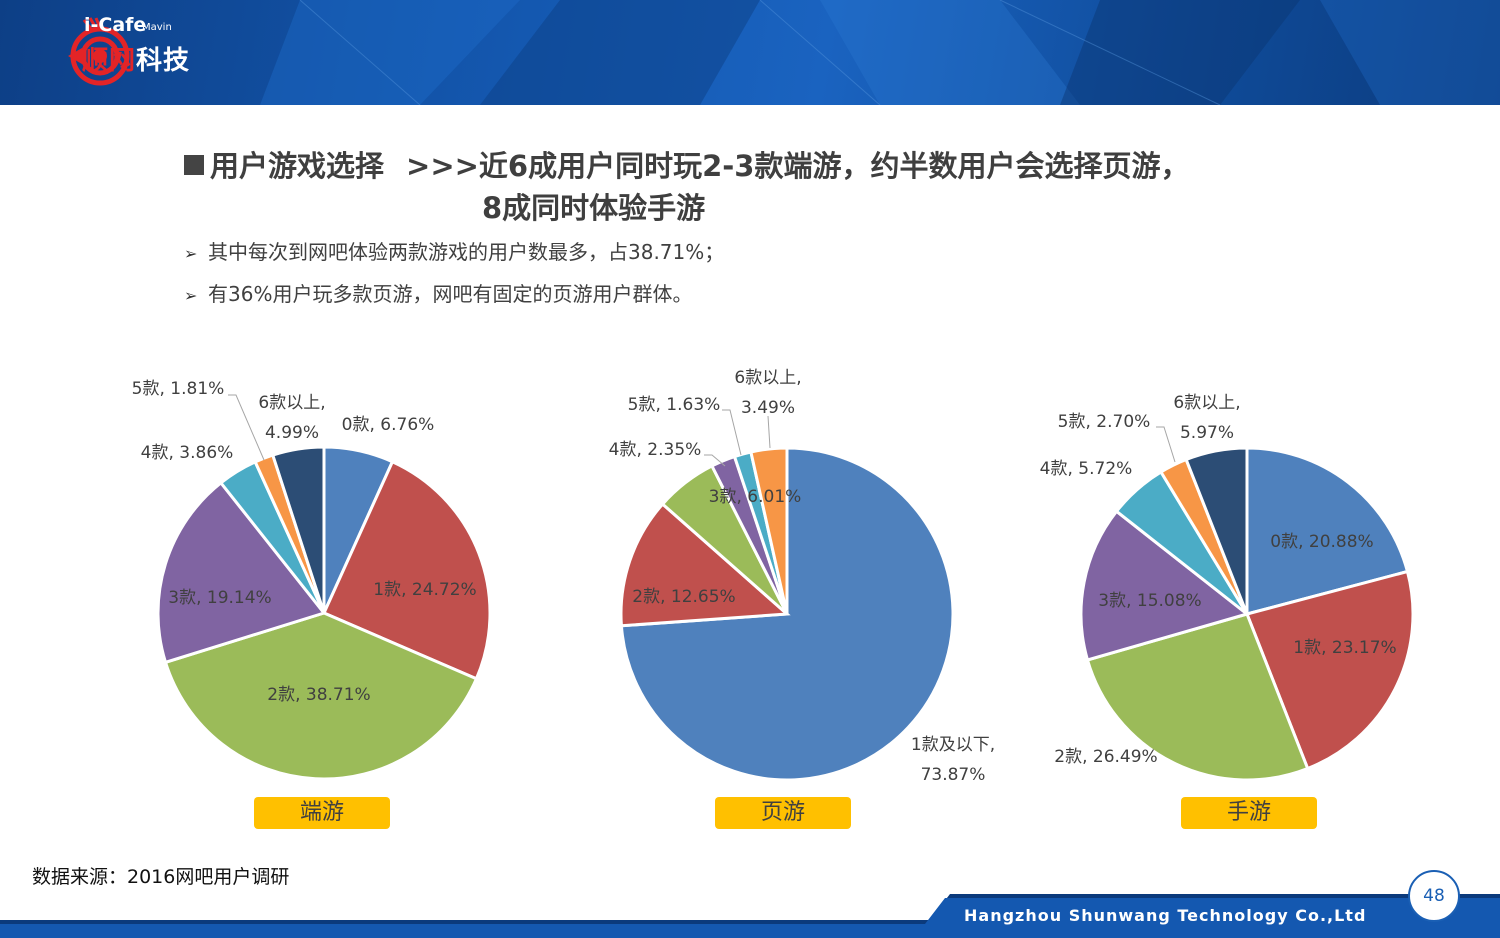 Image resolution: width=1500 pixels, height=938 pixels. I want to click on data-label: 2款, 38.71%, so click(318, 695).